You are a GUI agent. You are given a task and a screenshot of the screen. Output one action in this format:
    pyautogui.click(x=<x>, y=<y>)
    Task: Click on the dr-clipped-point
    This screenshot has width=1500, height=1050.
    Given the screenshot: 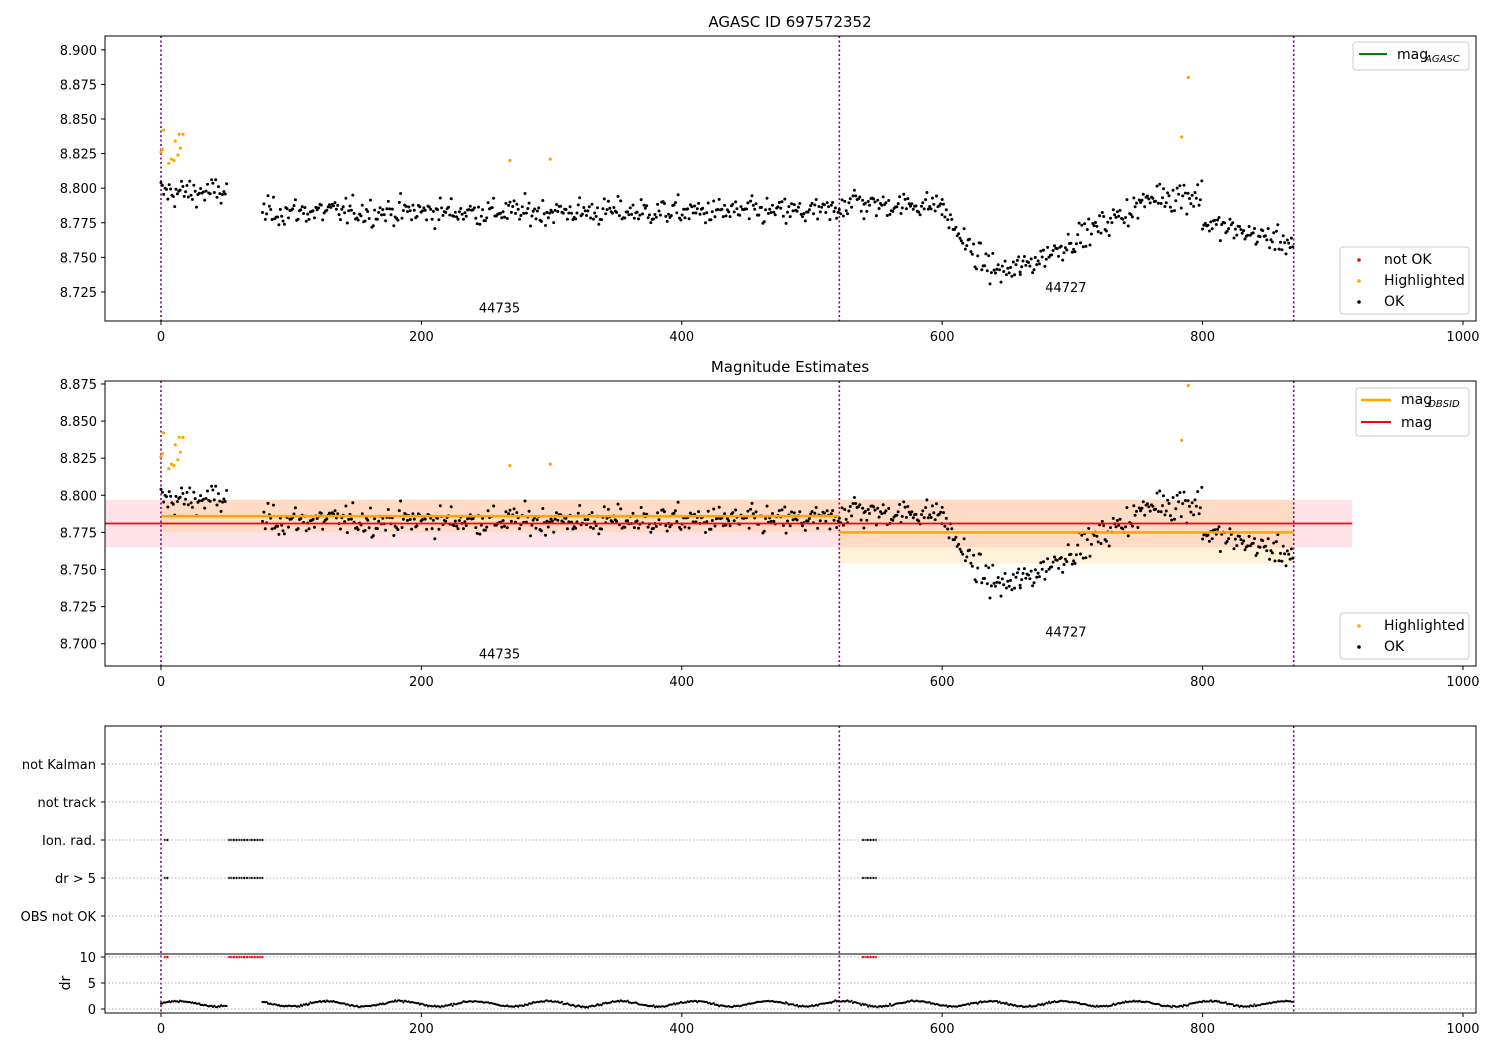 What is the action you would take?
    pyautogui.click(x=167, y=957)
    